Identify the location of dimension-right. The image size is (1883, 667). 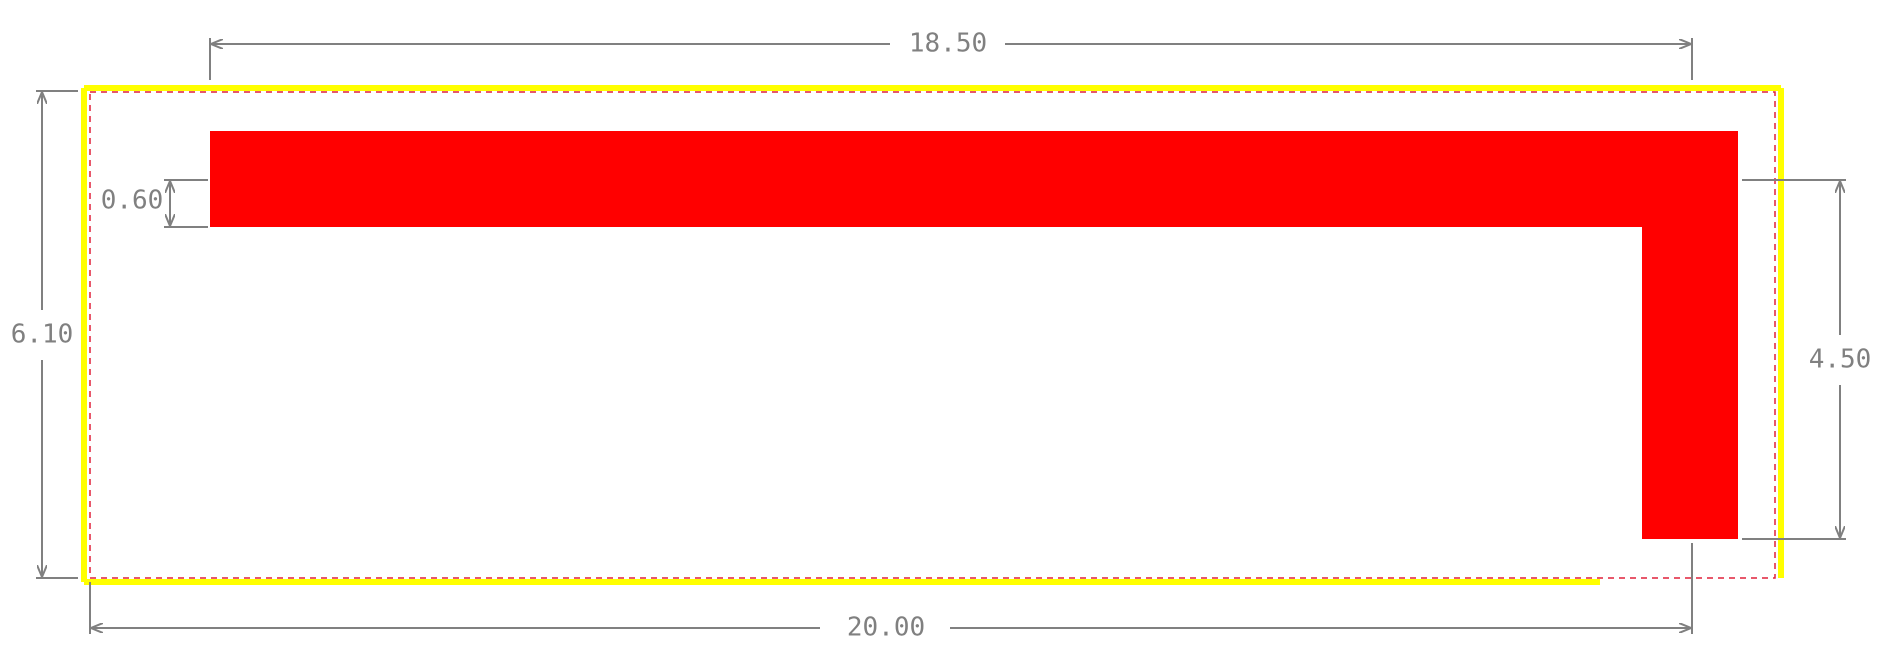
(1794, 359).